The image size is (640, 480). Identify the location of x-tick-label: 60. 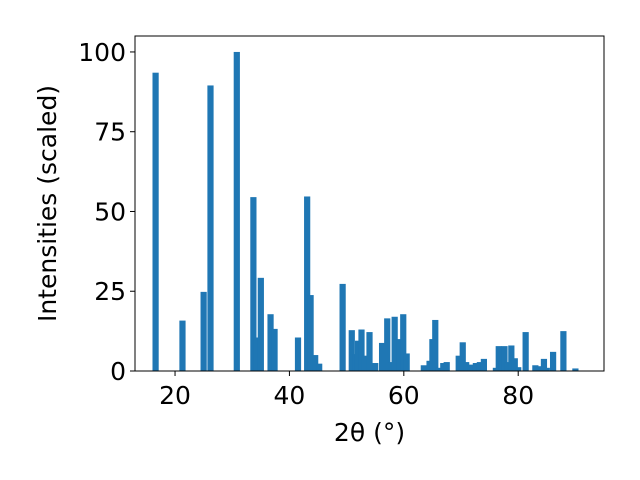
(404, 395).